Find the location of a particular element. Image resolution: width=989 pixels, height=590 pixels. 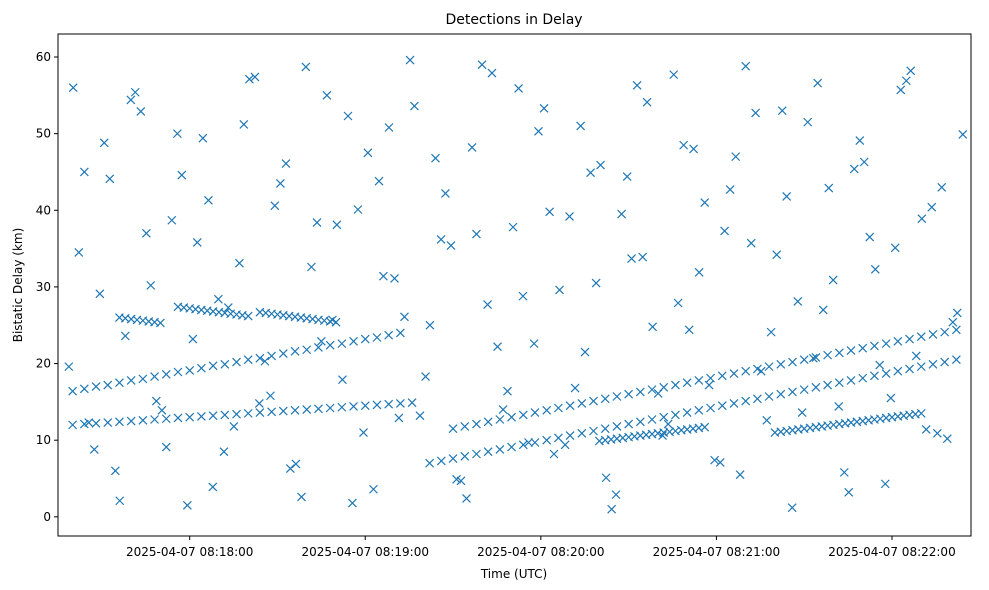

x-axis-label: Time (UTC) is located at coordinates (513, 574).